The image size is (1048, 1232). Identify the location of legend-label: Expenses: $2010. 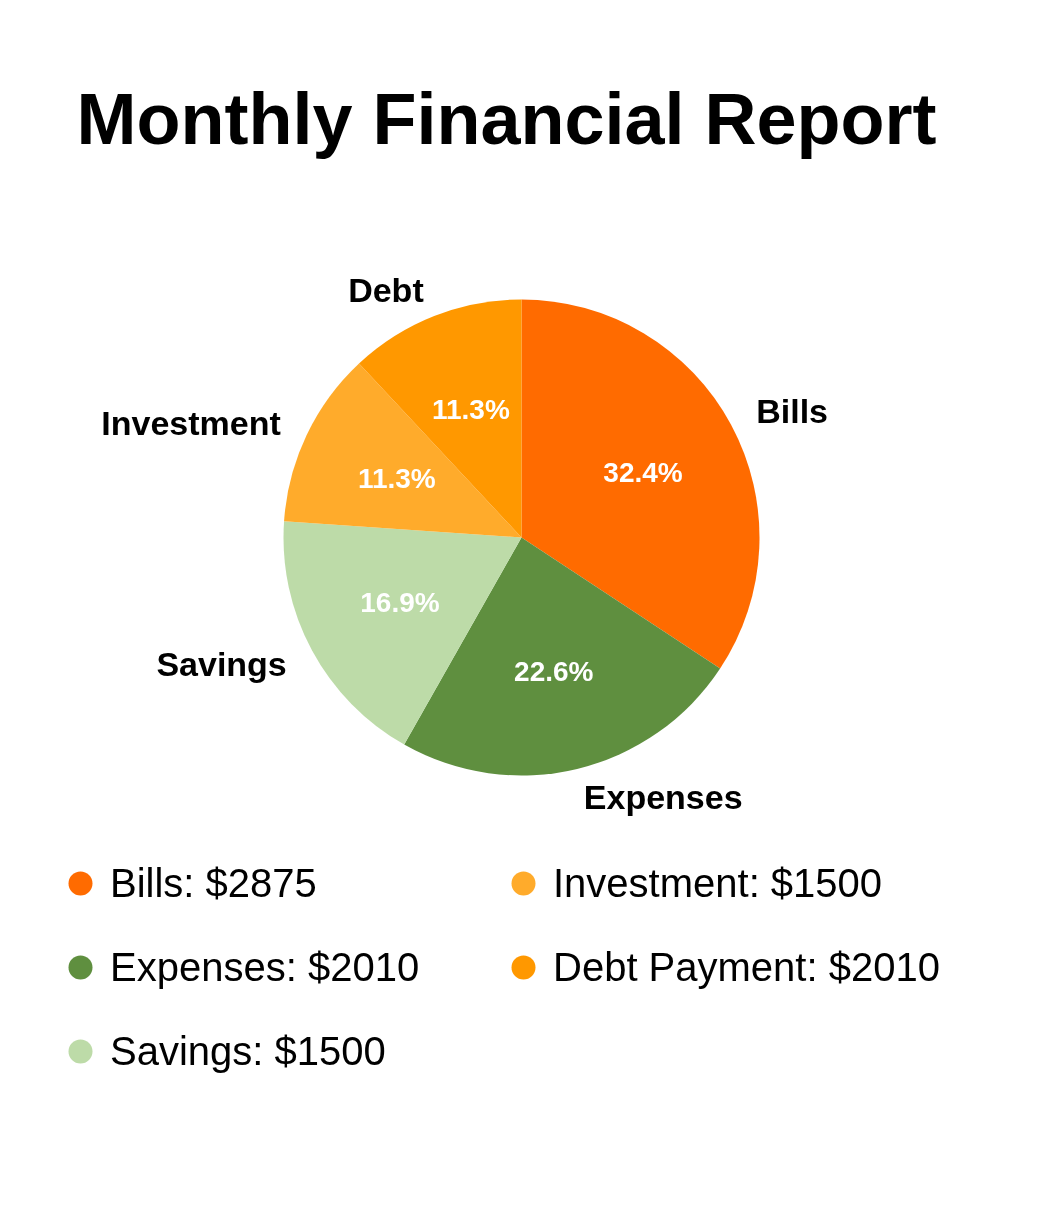
(265, 967).